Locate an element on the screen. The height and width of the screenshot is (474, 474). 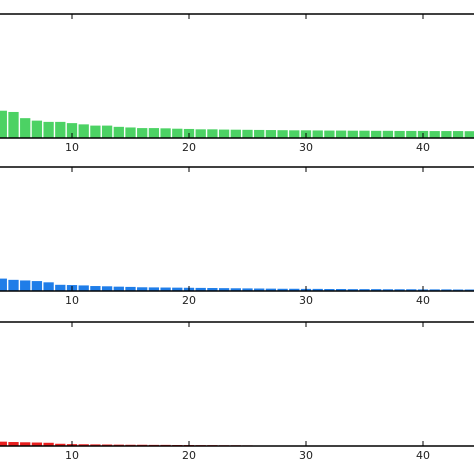
x-tick-label-green: 20 is located at coordinates (189, 147).